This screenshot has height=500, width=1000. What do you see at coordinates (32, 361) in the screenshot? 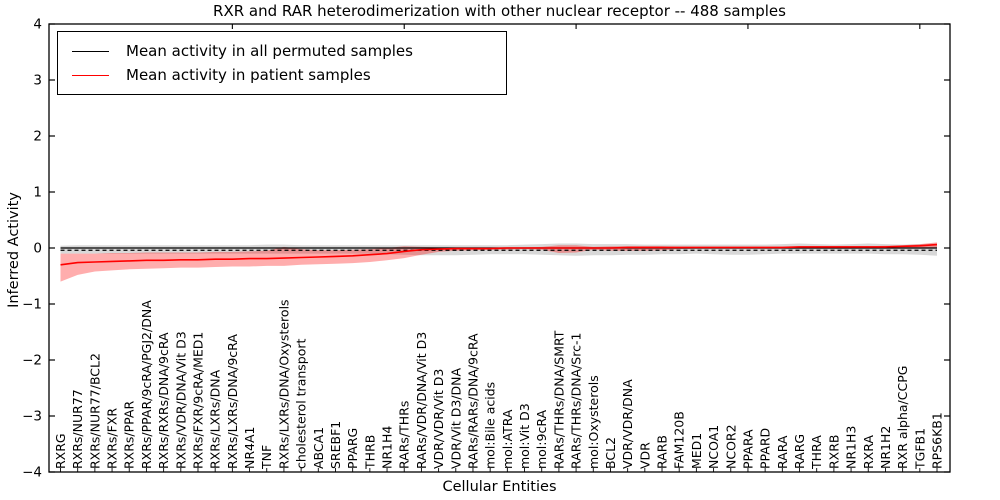
I see `y-tick-label: −2` at bounding box center [32, 361].